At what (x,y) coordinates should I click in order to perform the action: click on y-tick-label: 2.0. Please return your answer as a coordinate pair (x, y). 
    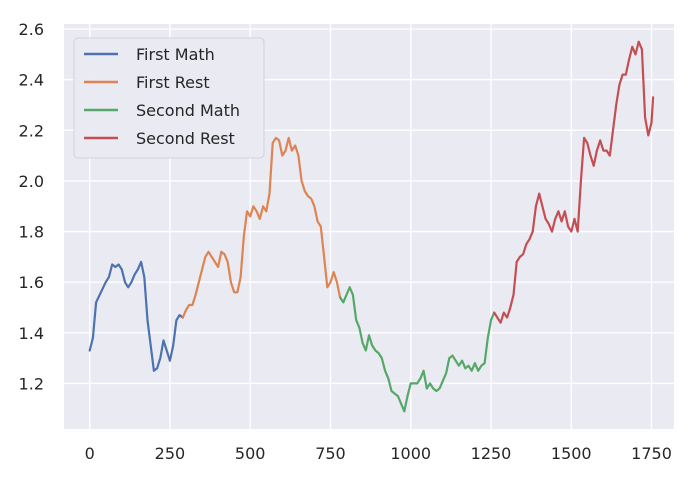
    Looking at the image, I should click on (31, 181).